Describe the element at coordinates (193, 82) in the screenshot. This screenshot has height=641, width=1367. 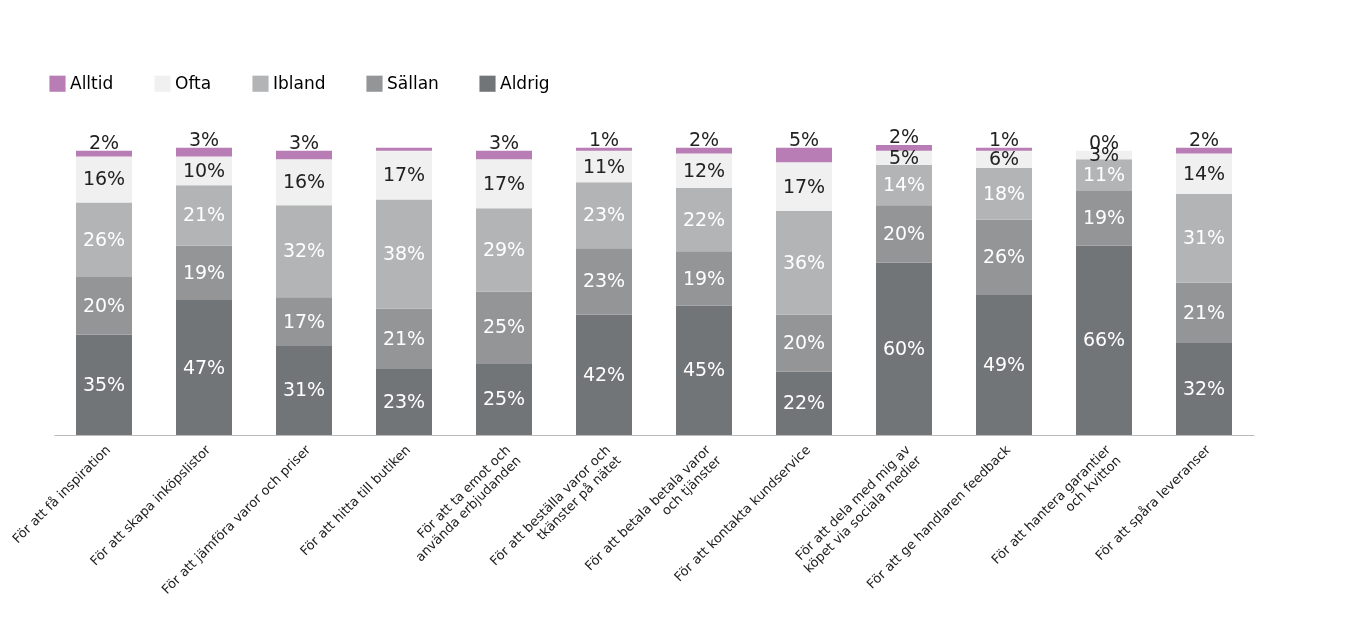
I see `legend-label: Ofta` at that location.